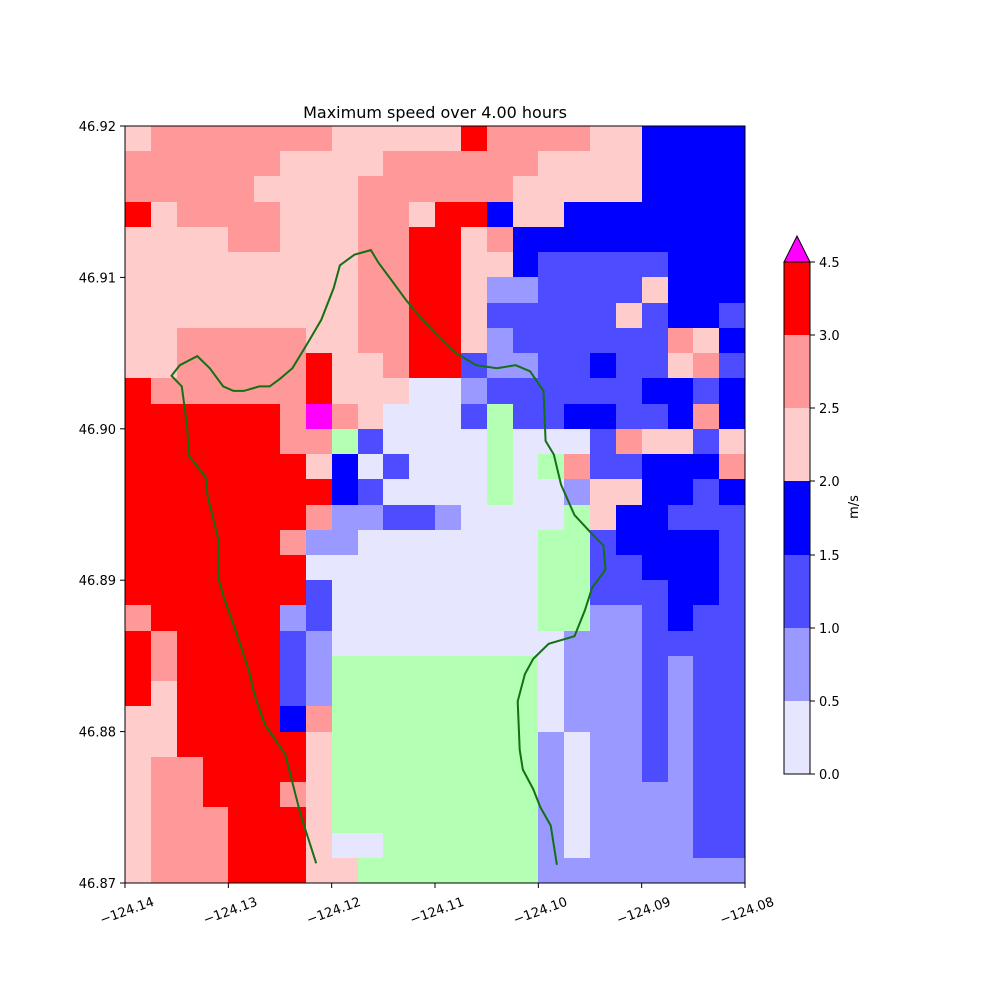 The width and height of the screenshot is (1000, 1004). I want to click on colorbar-tick-label: 3.0, so click(829, 336).